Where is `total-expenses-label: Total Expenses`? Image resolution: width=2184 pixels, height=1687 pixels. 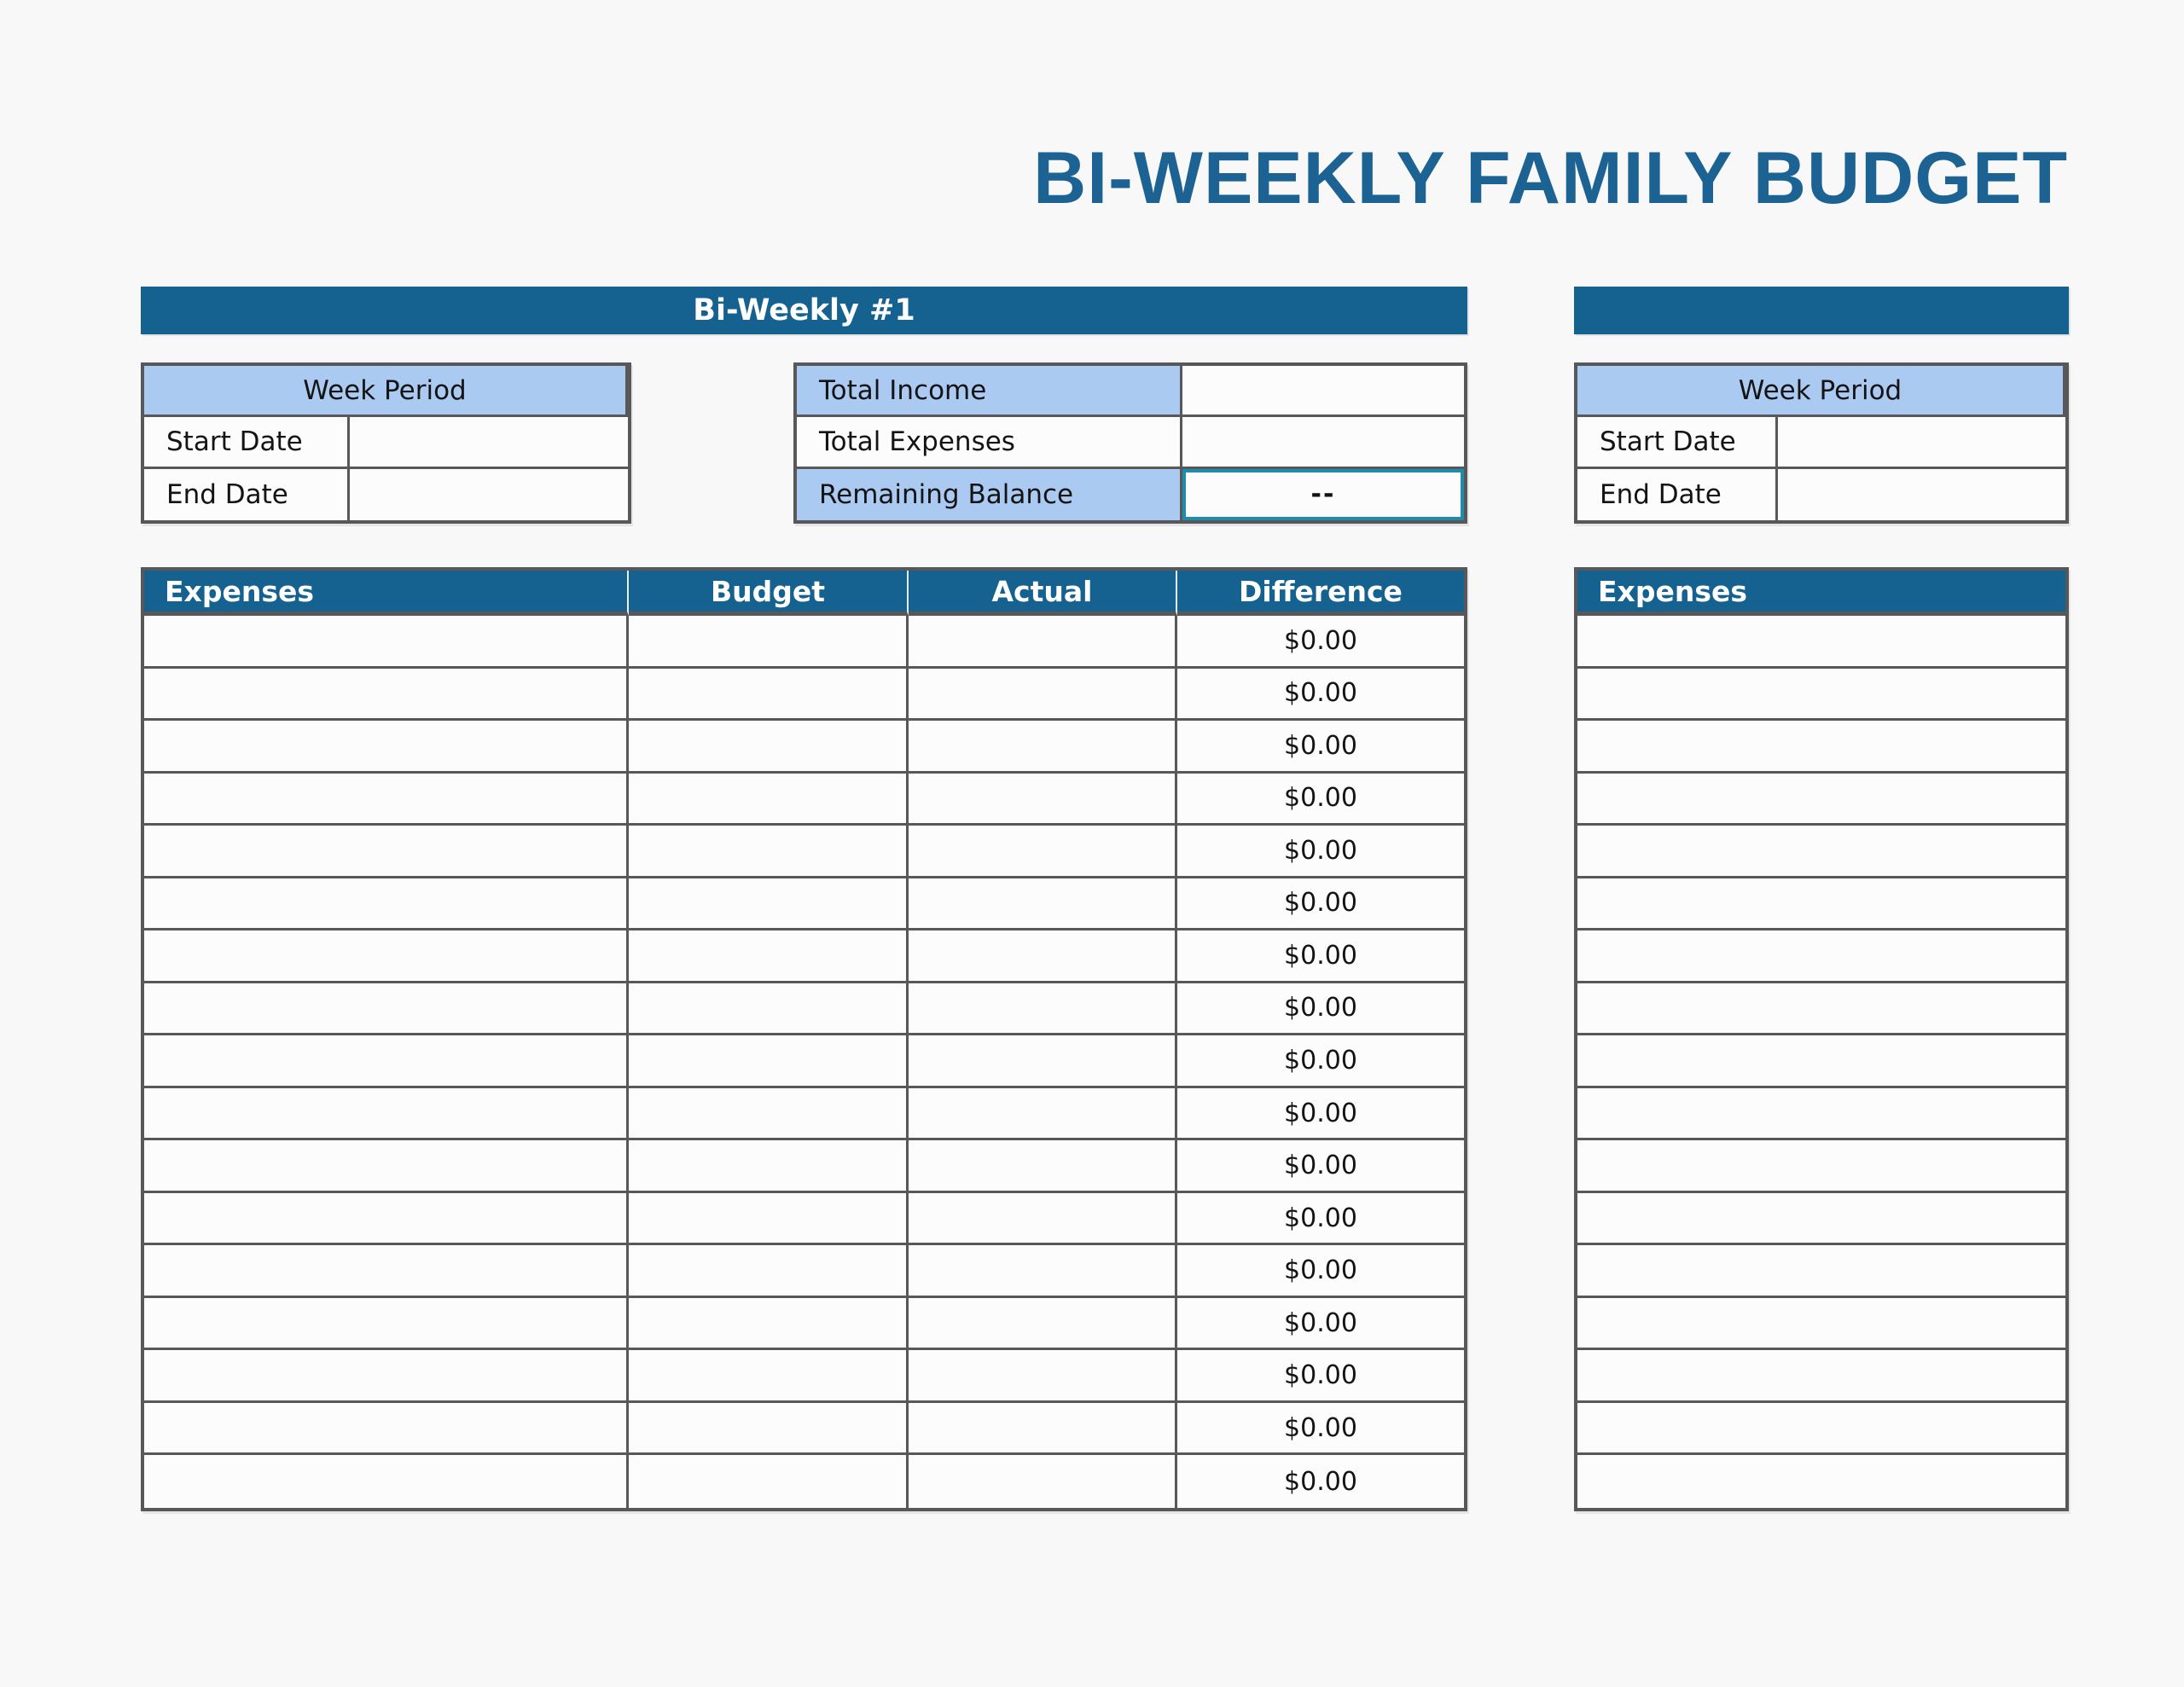
total-expenses-label: Total Expenses is located at coordinates (990, 443).